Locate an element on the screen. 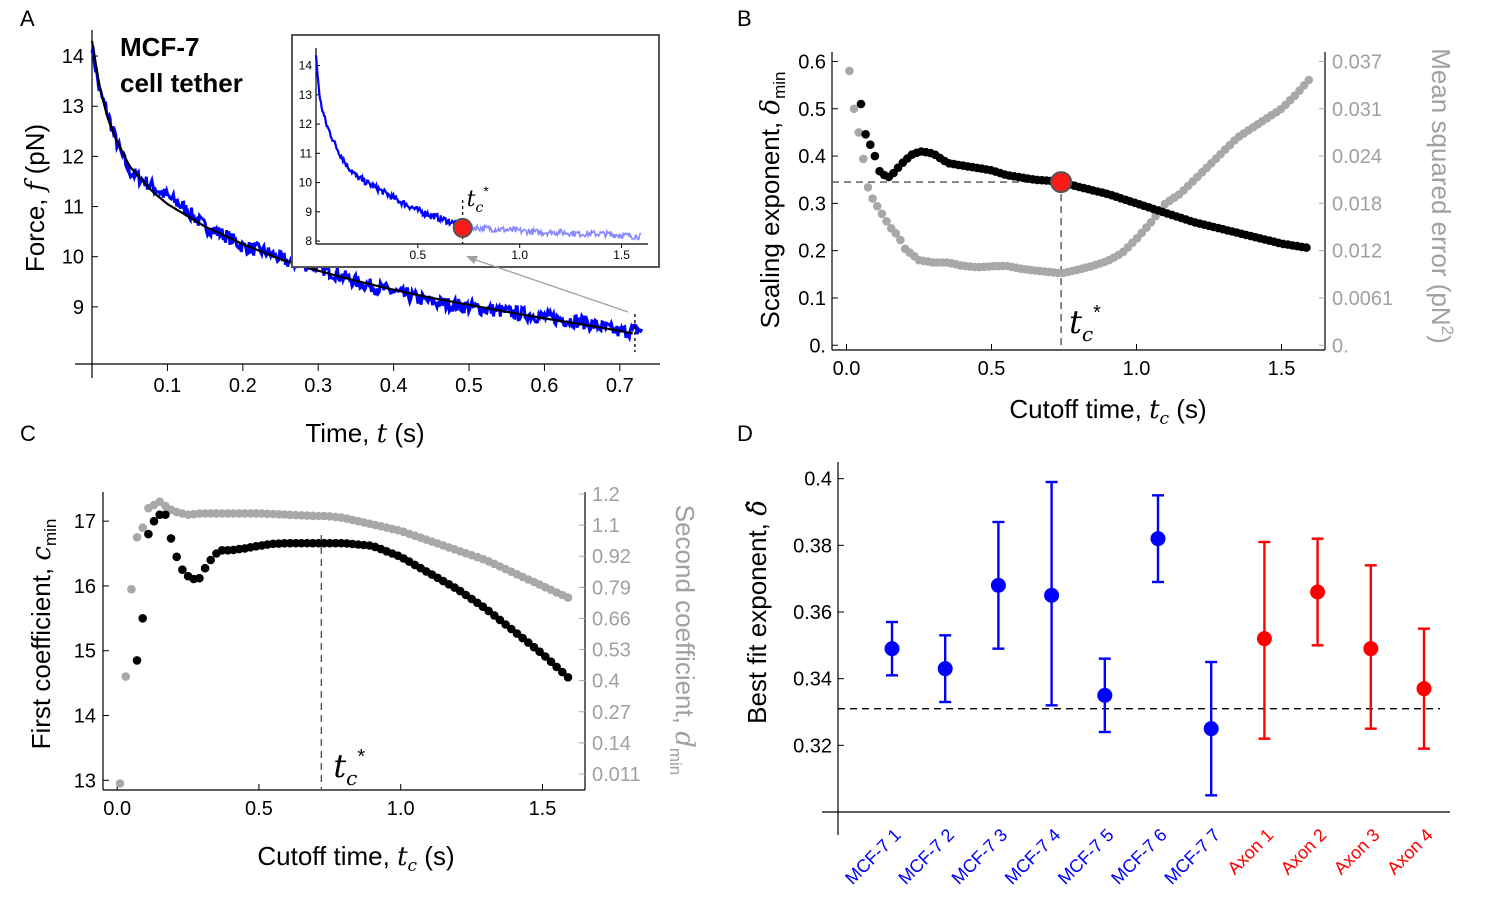 This screenshot has width=1494, height=923. panel-d-category-label: MCF-7 5 is located at coordinates (1086, 857).